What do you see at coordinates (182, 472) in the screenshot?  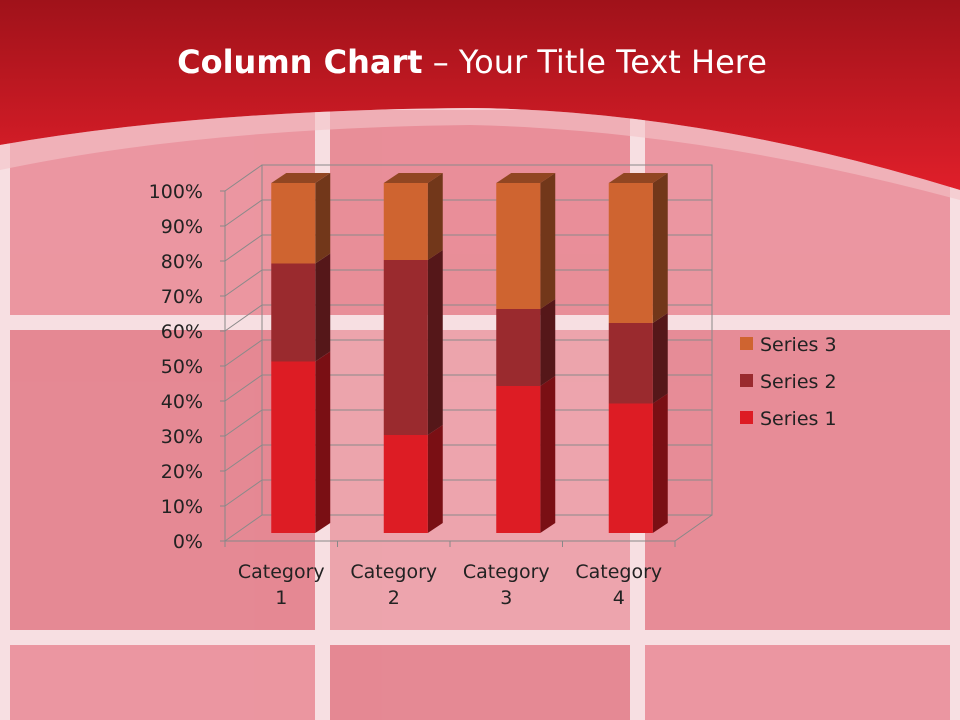 I see `y-tick-label: 20%` at bounding box center [182, 472].